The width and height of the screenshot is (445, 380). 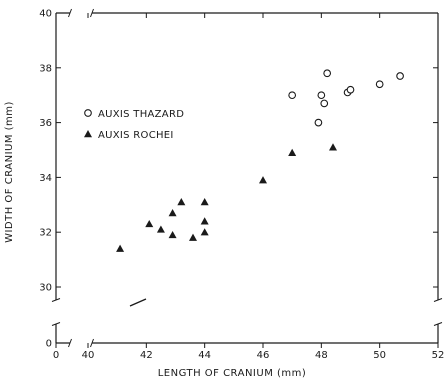 I want to click on left-break-gap, so click(x=56, y=312).